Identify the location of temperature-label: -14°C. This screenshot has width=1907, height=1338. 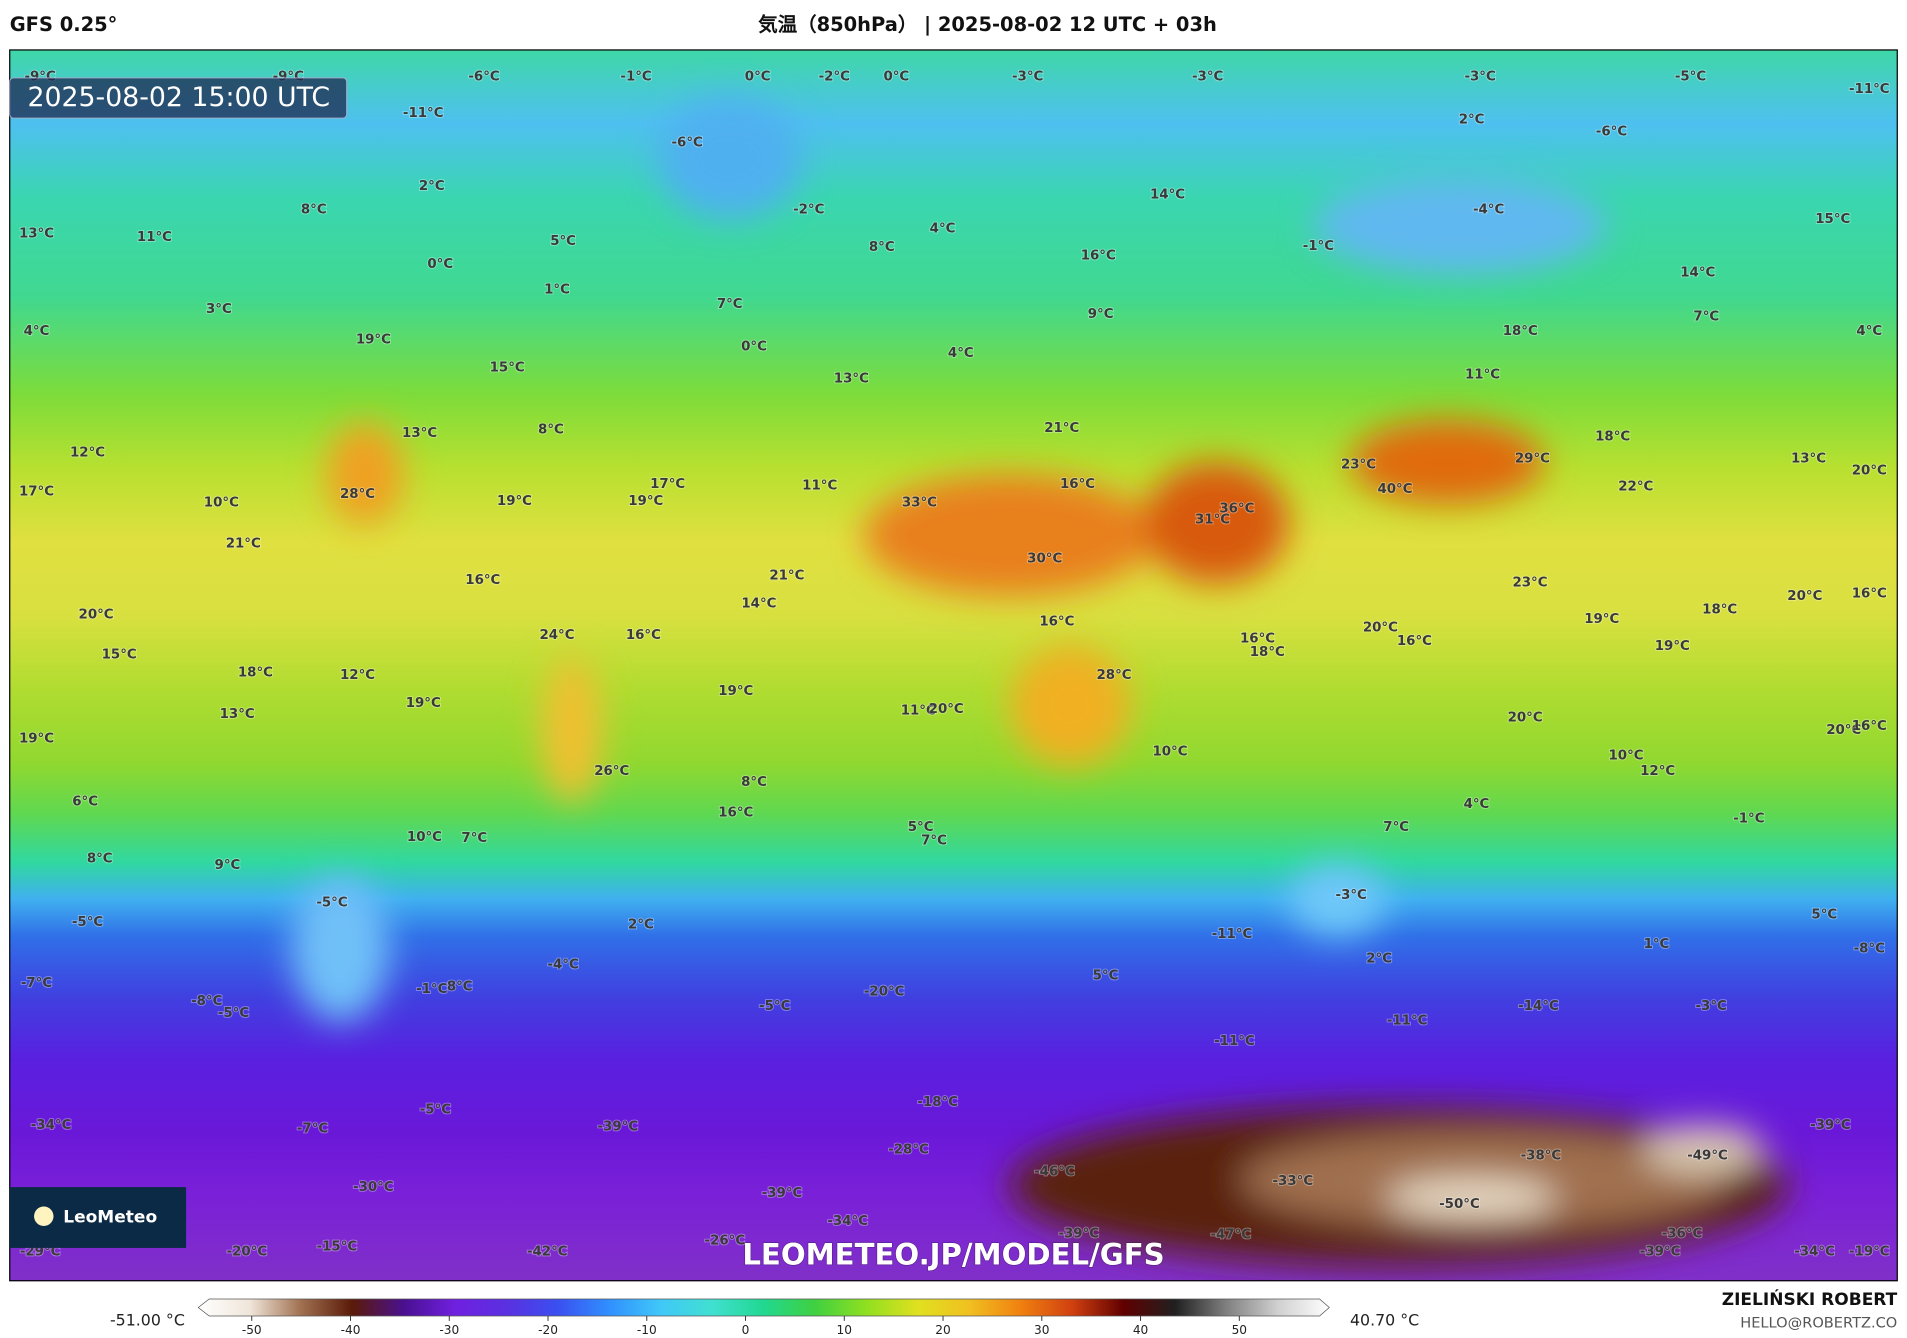
(1538, 1006).